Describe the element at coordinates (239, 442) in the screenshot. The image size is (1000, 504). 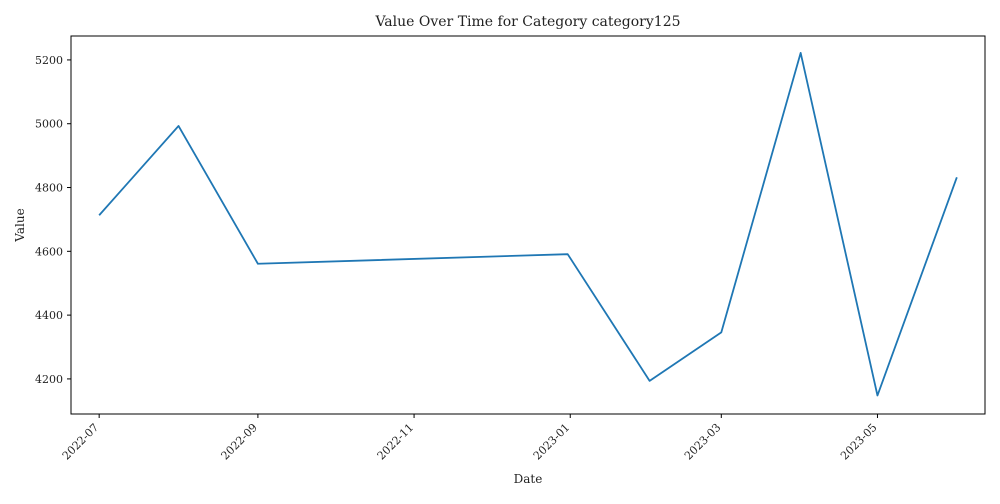
I see `x-tick-label: 2022-09` at that location.